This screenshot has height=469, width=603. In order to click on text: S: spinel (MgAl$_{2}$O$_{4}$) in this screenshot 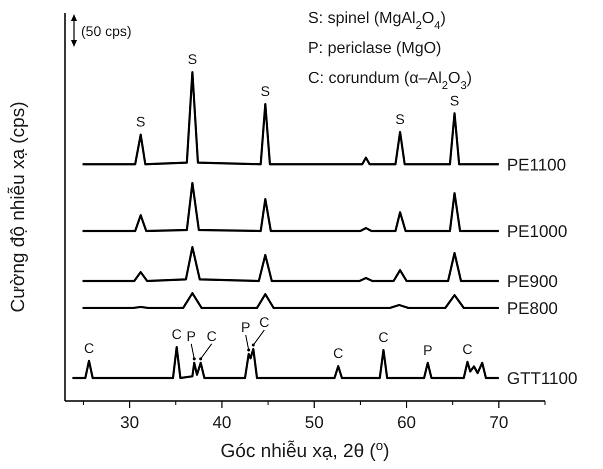, I will do `click(377, 21)`.